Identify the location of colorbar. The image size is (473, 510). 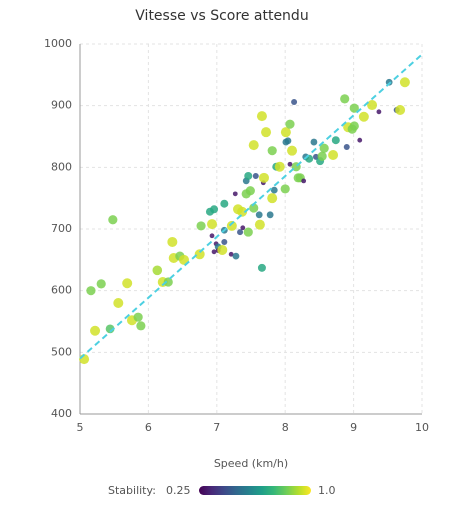
(255, 490).